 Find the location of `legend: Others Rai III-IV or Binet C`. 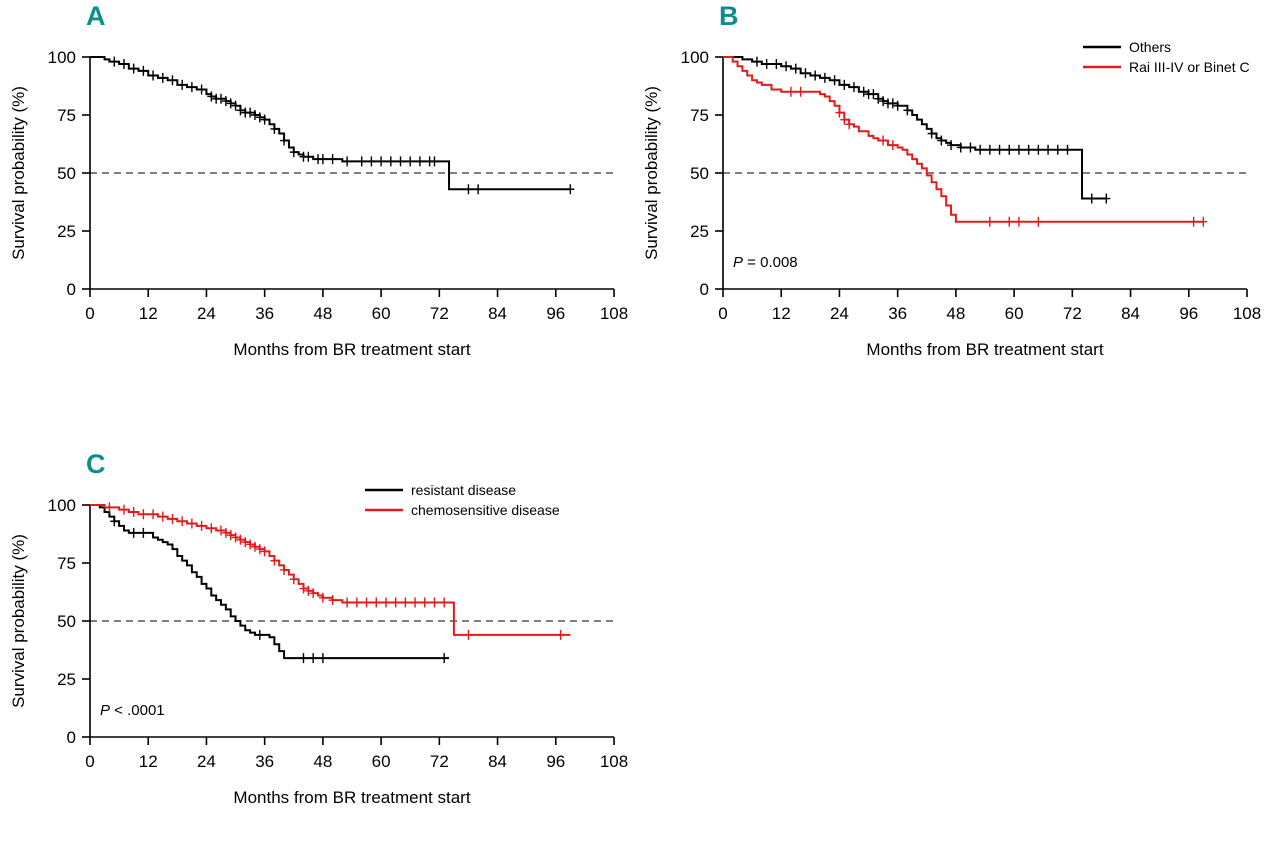

legend: Others Rai III-IV or Binet C is located at coordinates (1166, 57).